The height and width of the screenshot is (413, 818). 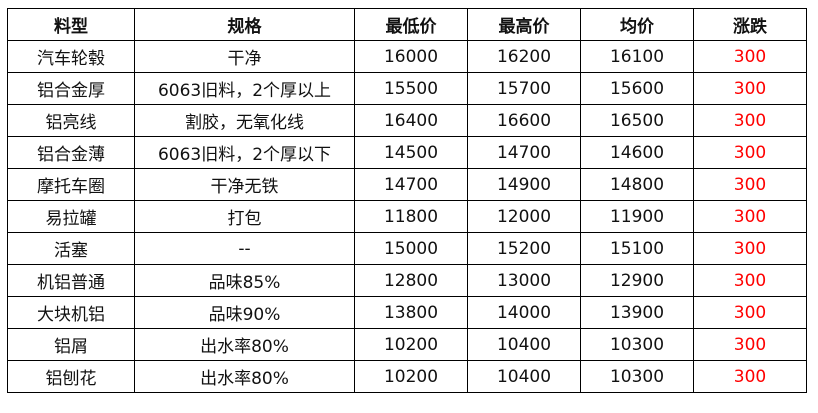 I want to click on table-row: 汽车轮毂 干净 16000 16200 16100 300, so click(x=407, y=56).